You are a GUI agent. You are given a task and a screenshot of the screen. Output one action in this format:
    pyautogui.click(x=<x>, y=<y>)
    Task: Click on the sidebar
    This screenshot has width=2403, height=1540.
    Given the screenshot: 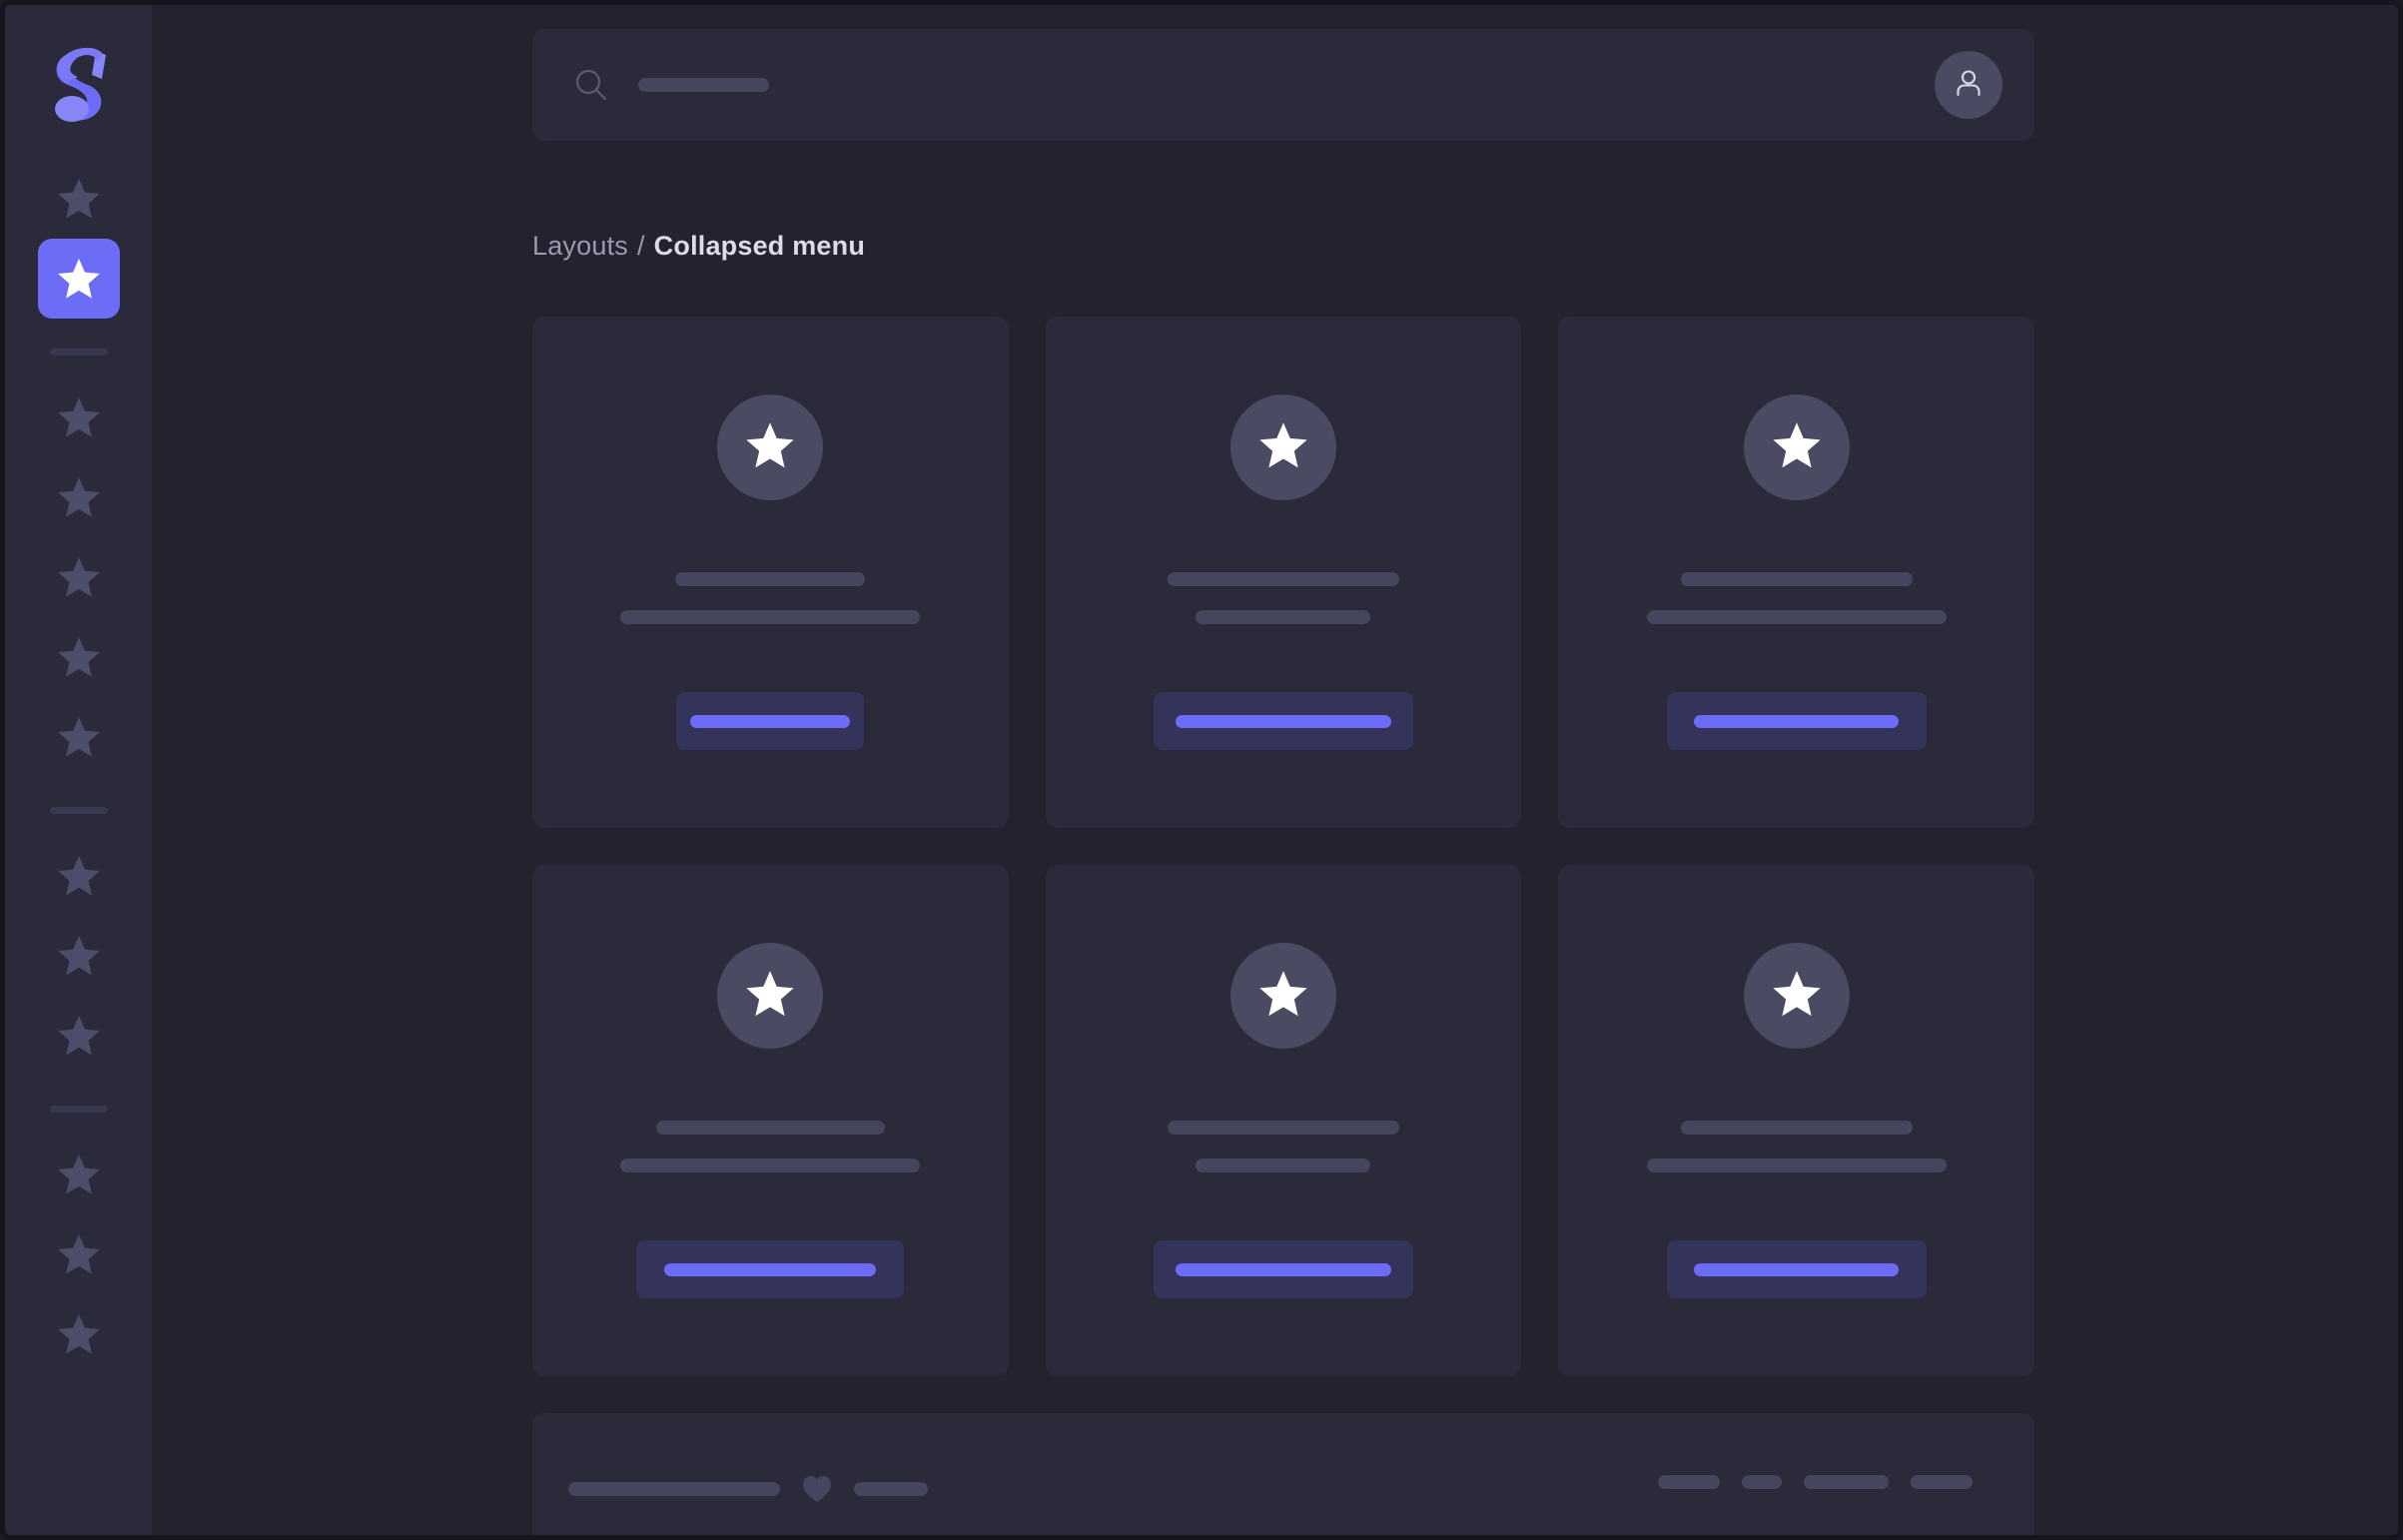 What is the action you would take?
    pyautogui.click(x=78, y=770)
    